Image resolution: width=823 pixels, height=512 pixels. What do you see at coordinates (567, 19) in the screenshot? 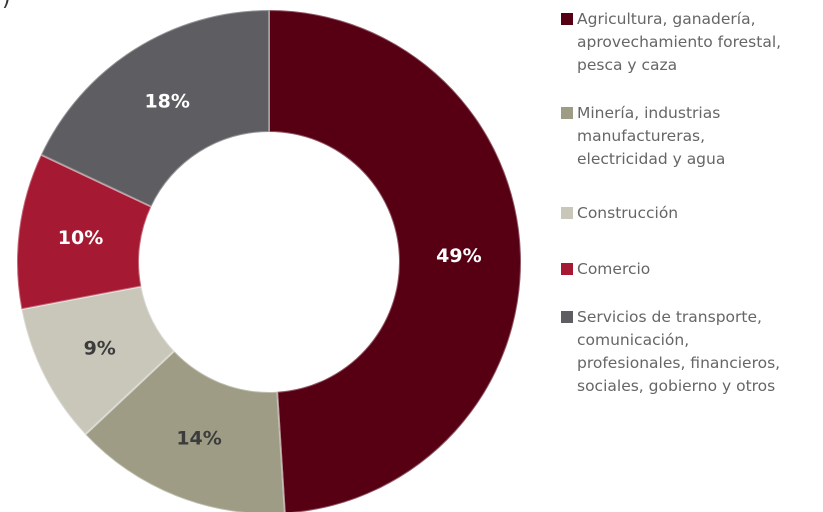
I see `legend-swatch-agricultura` at bounding box center [567, 19].